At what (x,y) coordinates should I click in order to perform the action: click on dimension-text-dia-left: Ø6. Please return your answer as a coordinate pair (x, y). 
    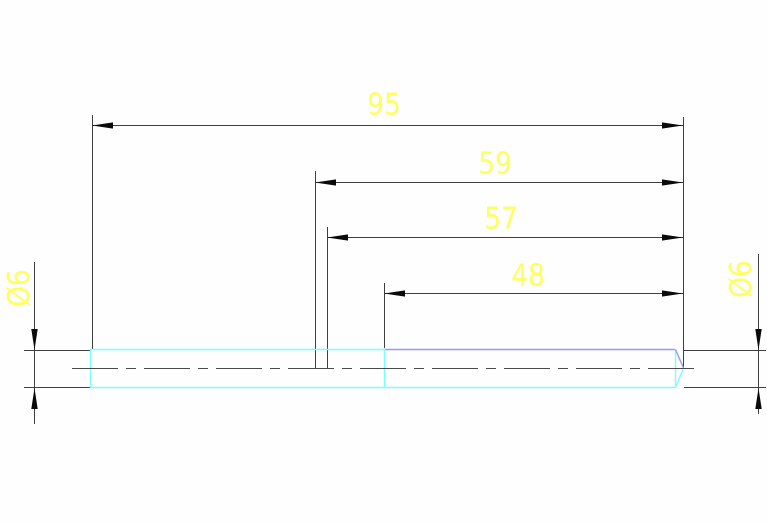
    Looking at the image, I should click on (19, 288).